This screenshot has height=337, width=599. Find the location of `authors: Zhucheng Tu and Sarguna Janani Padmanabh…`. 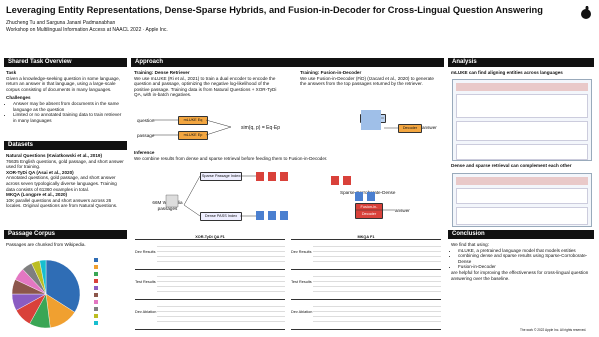

authors: Zhucheng Tu and Sarguna Janani Padmanabh… is located at coordinates (61, 23).